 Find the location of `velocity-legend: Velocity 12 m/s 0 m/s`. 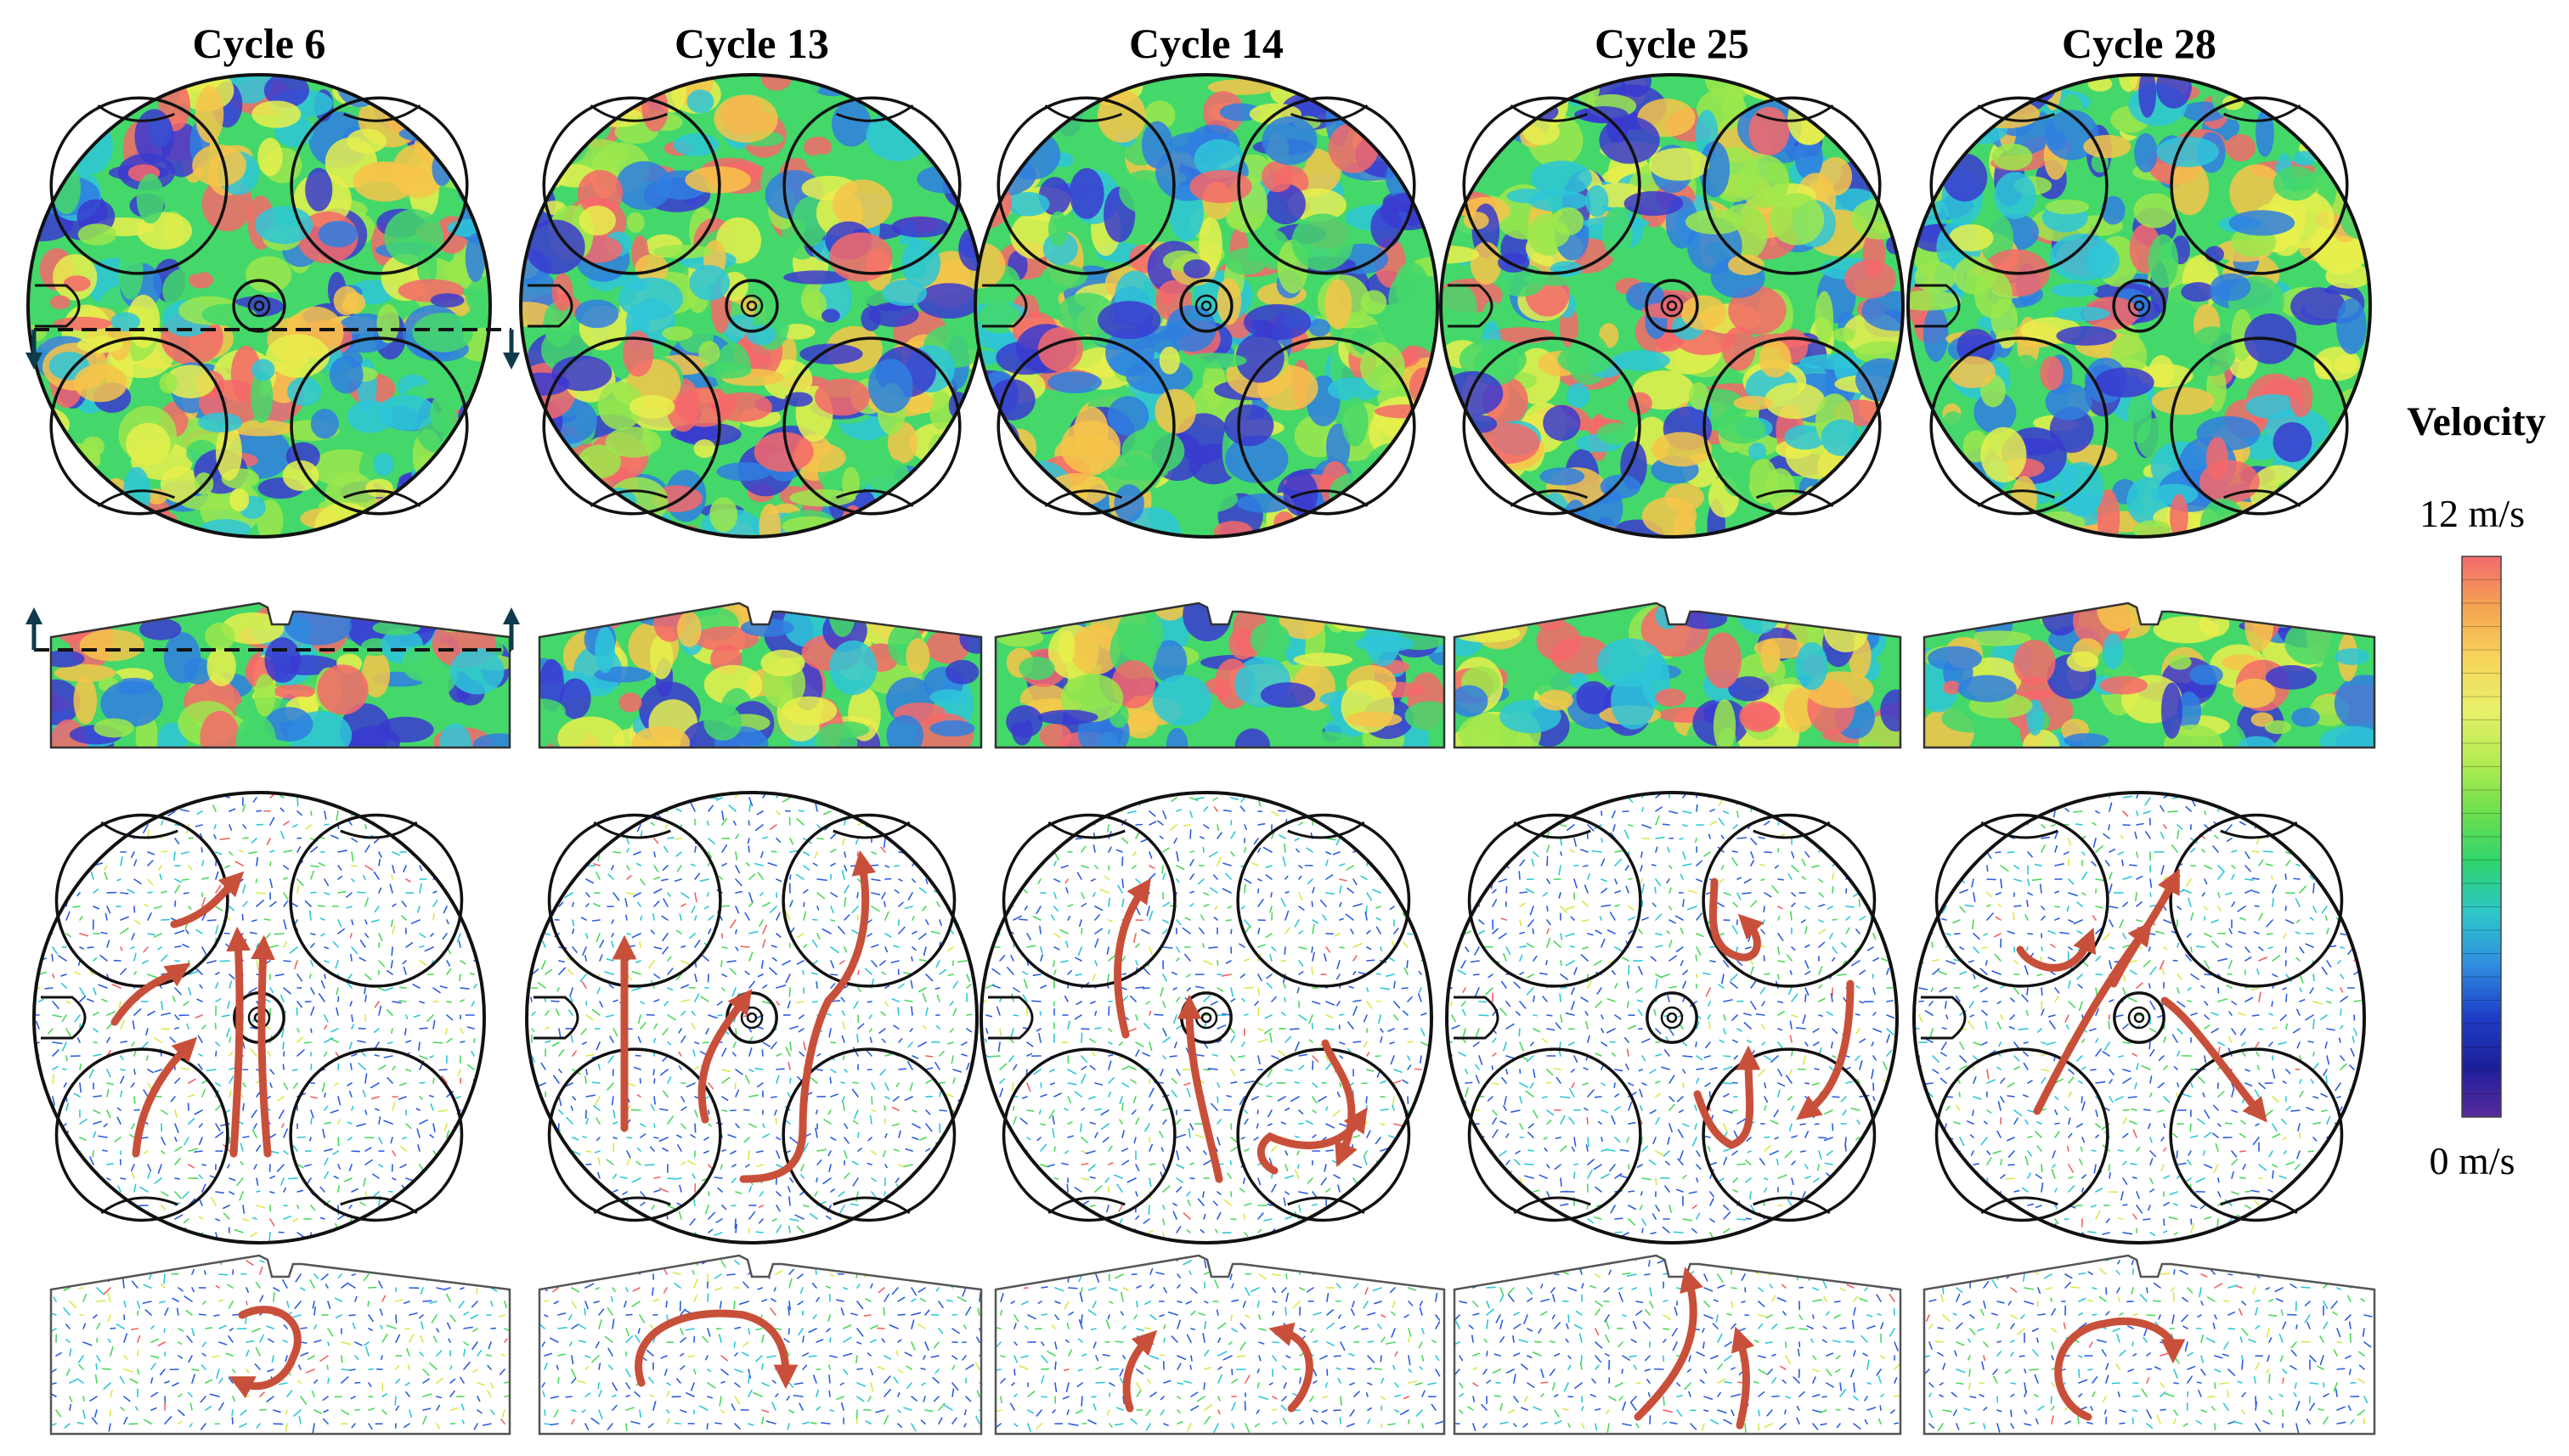

velocity-legend: Velocity 12 m/s 0 m/s is located at coordinates (2477, 791).